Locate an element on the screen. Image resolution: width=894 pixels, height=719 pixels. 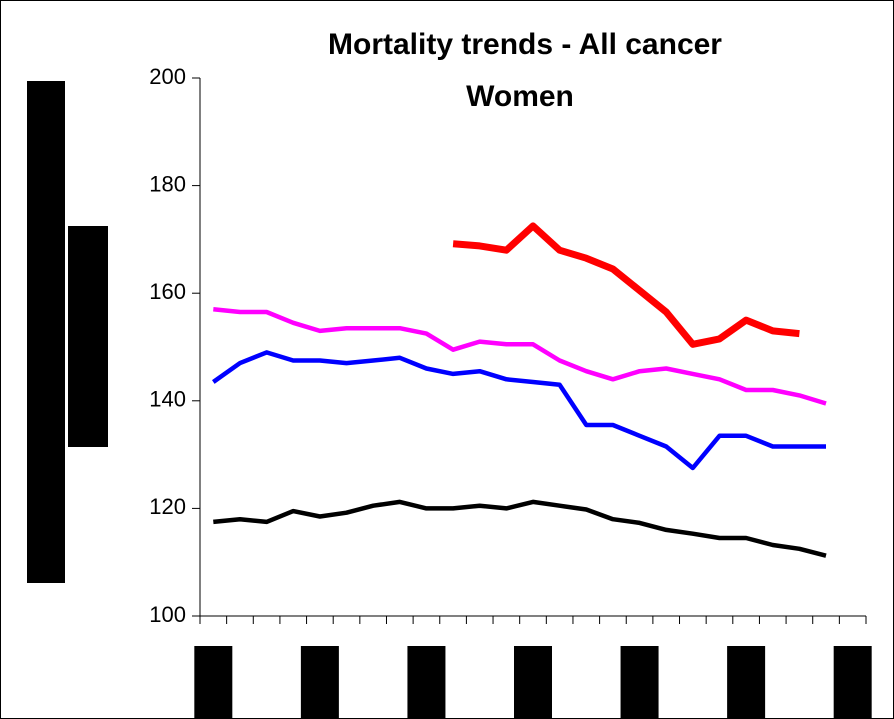
y-tick-label: 160 is located at coordinates (167, 291).